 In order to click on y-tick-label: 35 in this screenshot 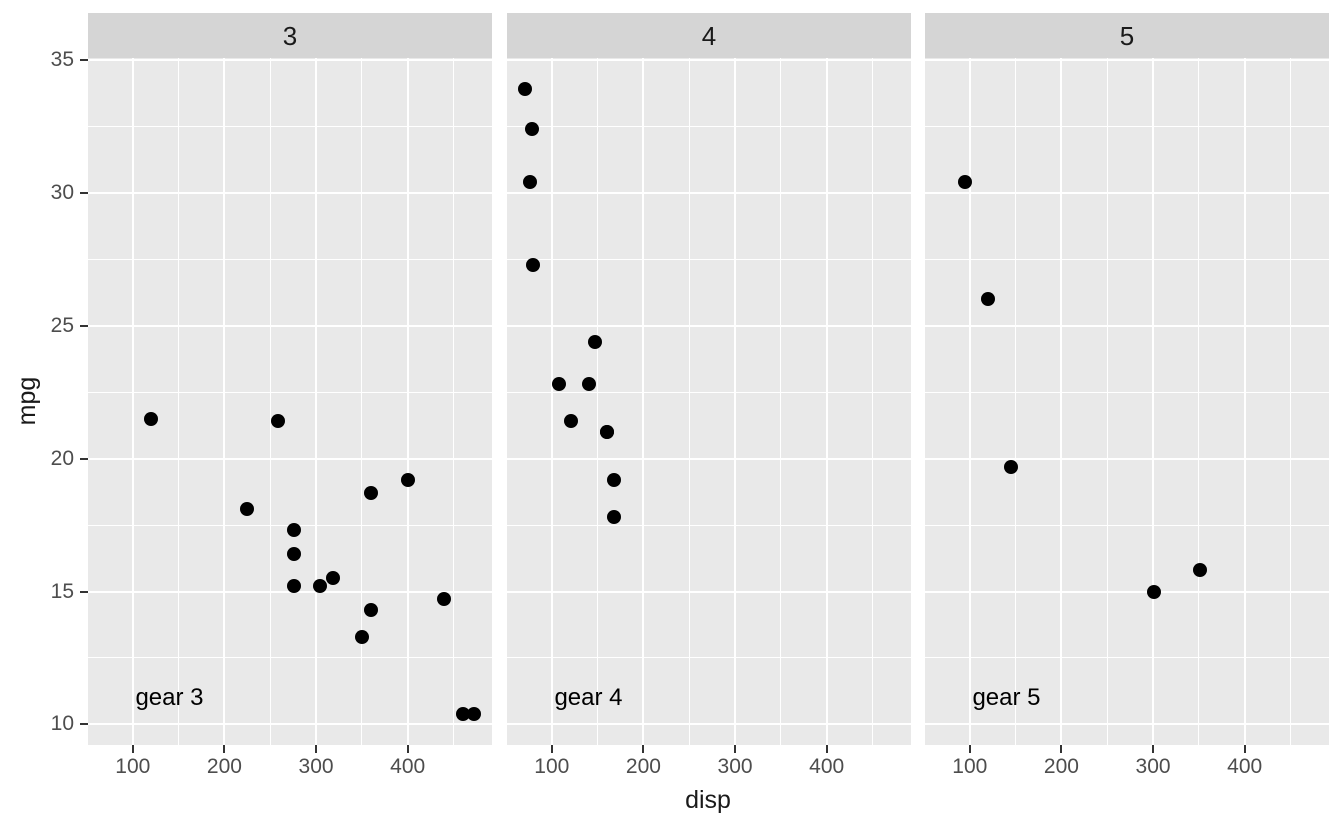, I will do `click(62, 59)`.